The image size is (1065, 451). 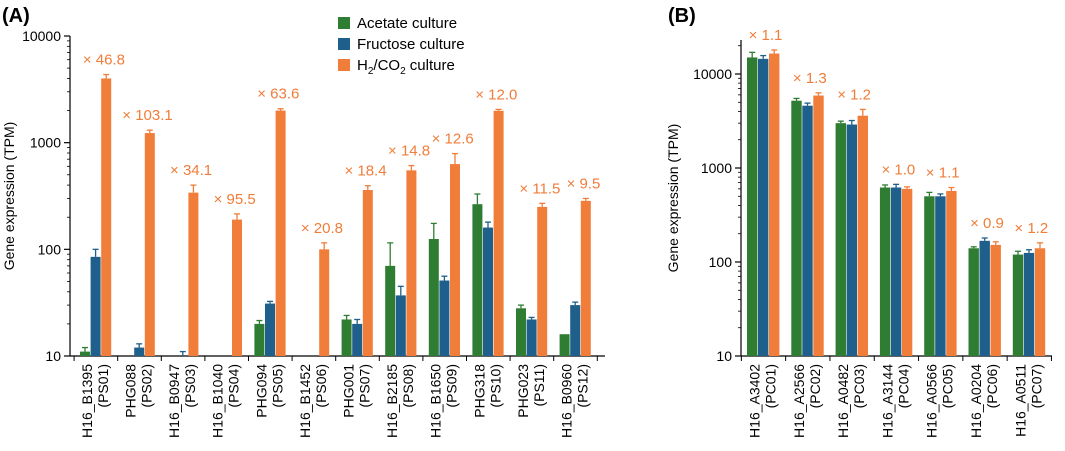 I want to click on fold-change-label: × 63.6, so click(x=278, y=94).